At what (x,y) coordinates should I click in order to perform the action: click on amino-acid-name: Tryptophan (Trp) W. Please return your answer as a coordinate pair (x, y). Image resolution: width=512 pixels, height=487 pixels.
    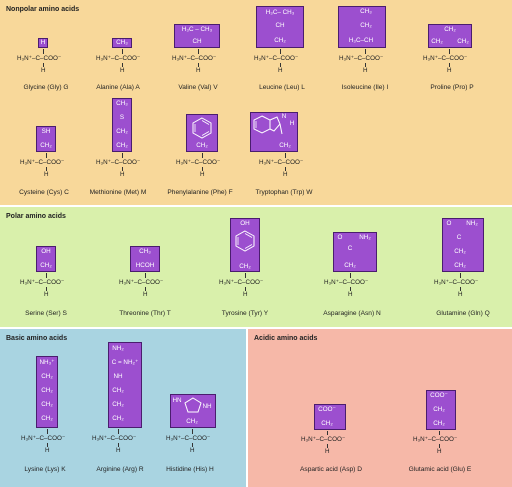
    Looking at the image, I should click on (284, 192).